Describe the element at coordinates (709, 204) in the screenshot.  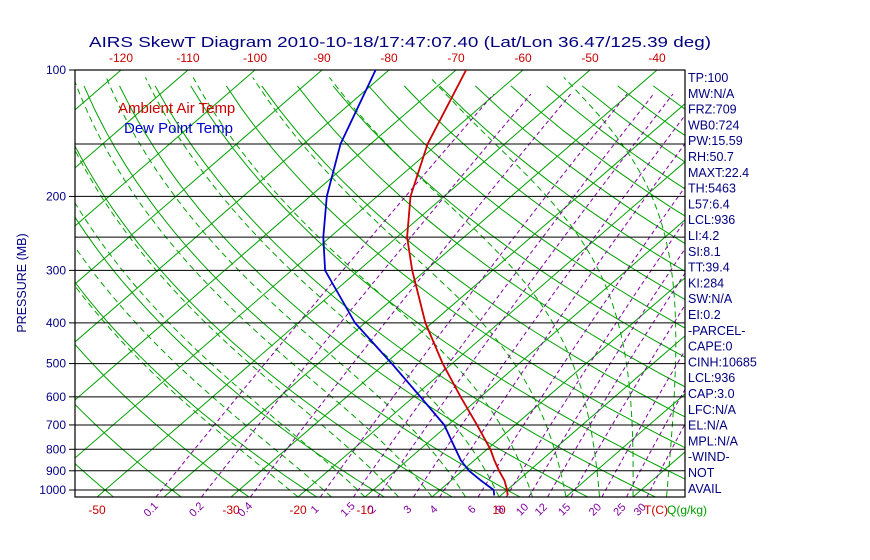
I see `stat-line-8: L57:6.4` at that location.